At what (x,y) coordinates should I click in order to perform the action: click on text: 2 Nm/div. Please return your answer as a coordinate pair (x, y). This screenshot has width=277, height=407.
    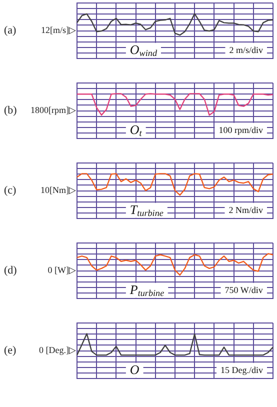
    Looking at the image, I should click on (246, 210).